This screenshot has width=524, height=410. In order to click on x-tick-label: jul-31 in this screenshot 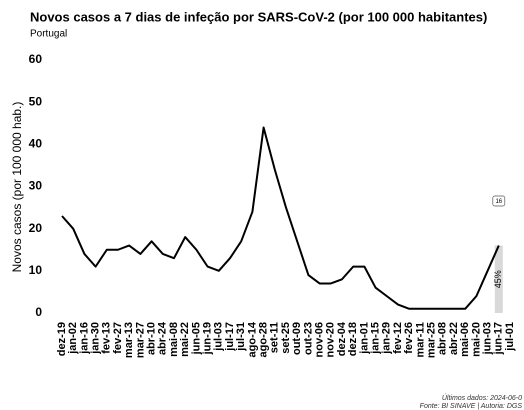, I will do `click(241, 337)`.